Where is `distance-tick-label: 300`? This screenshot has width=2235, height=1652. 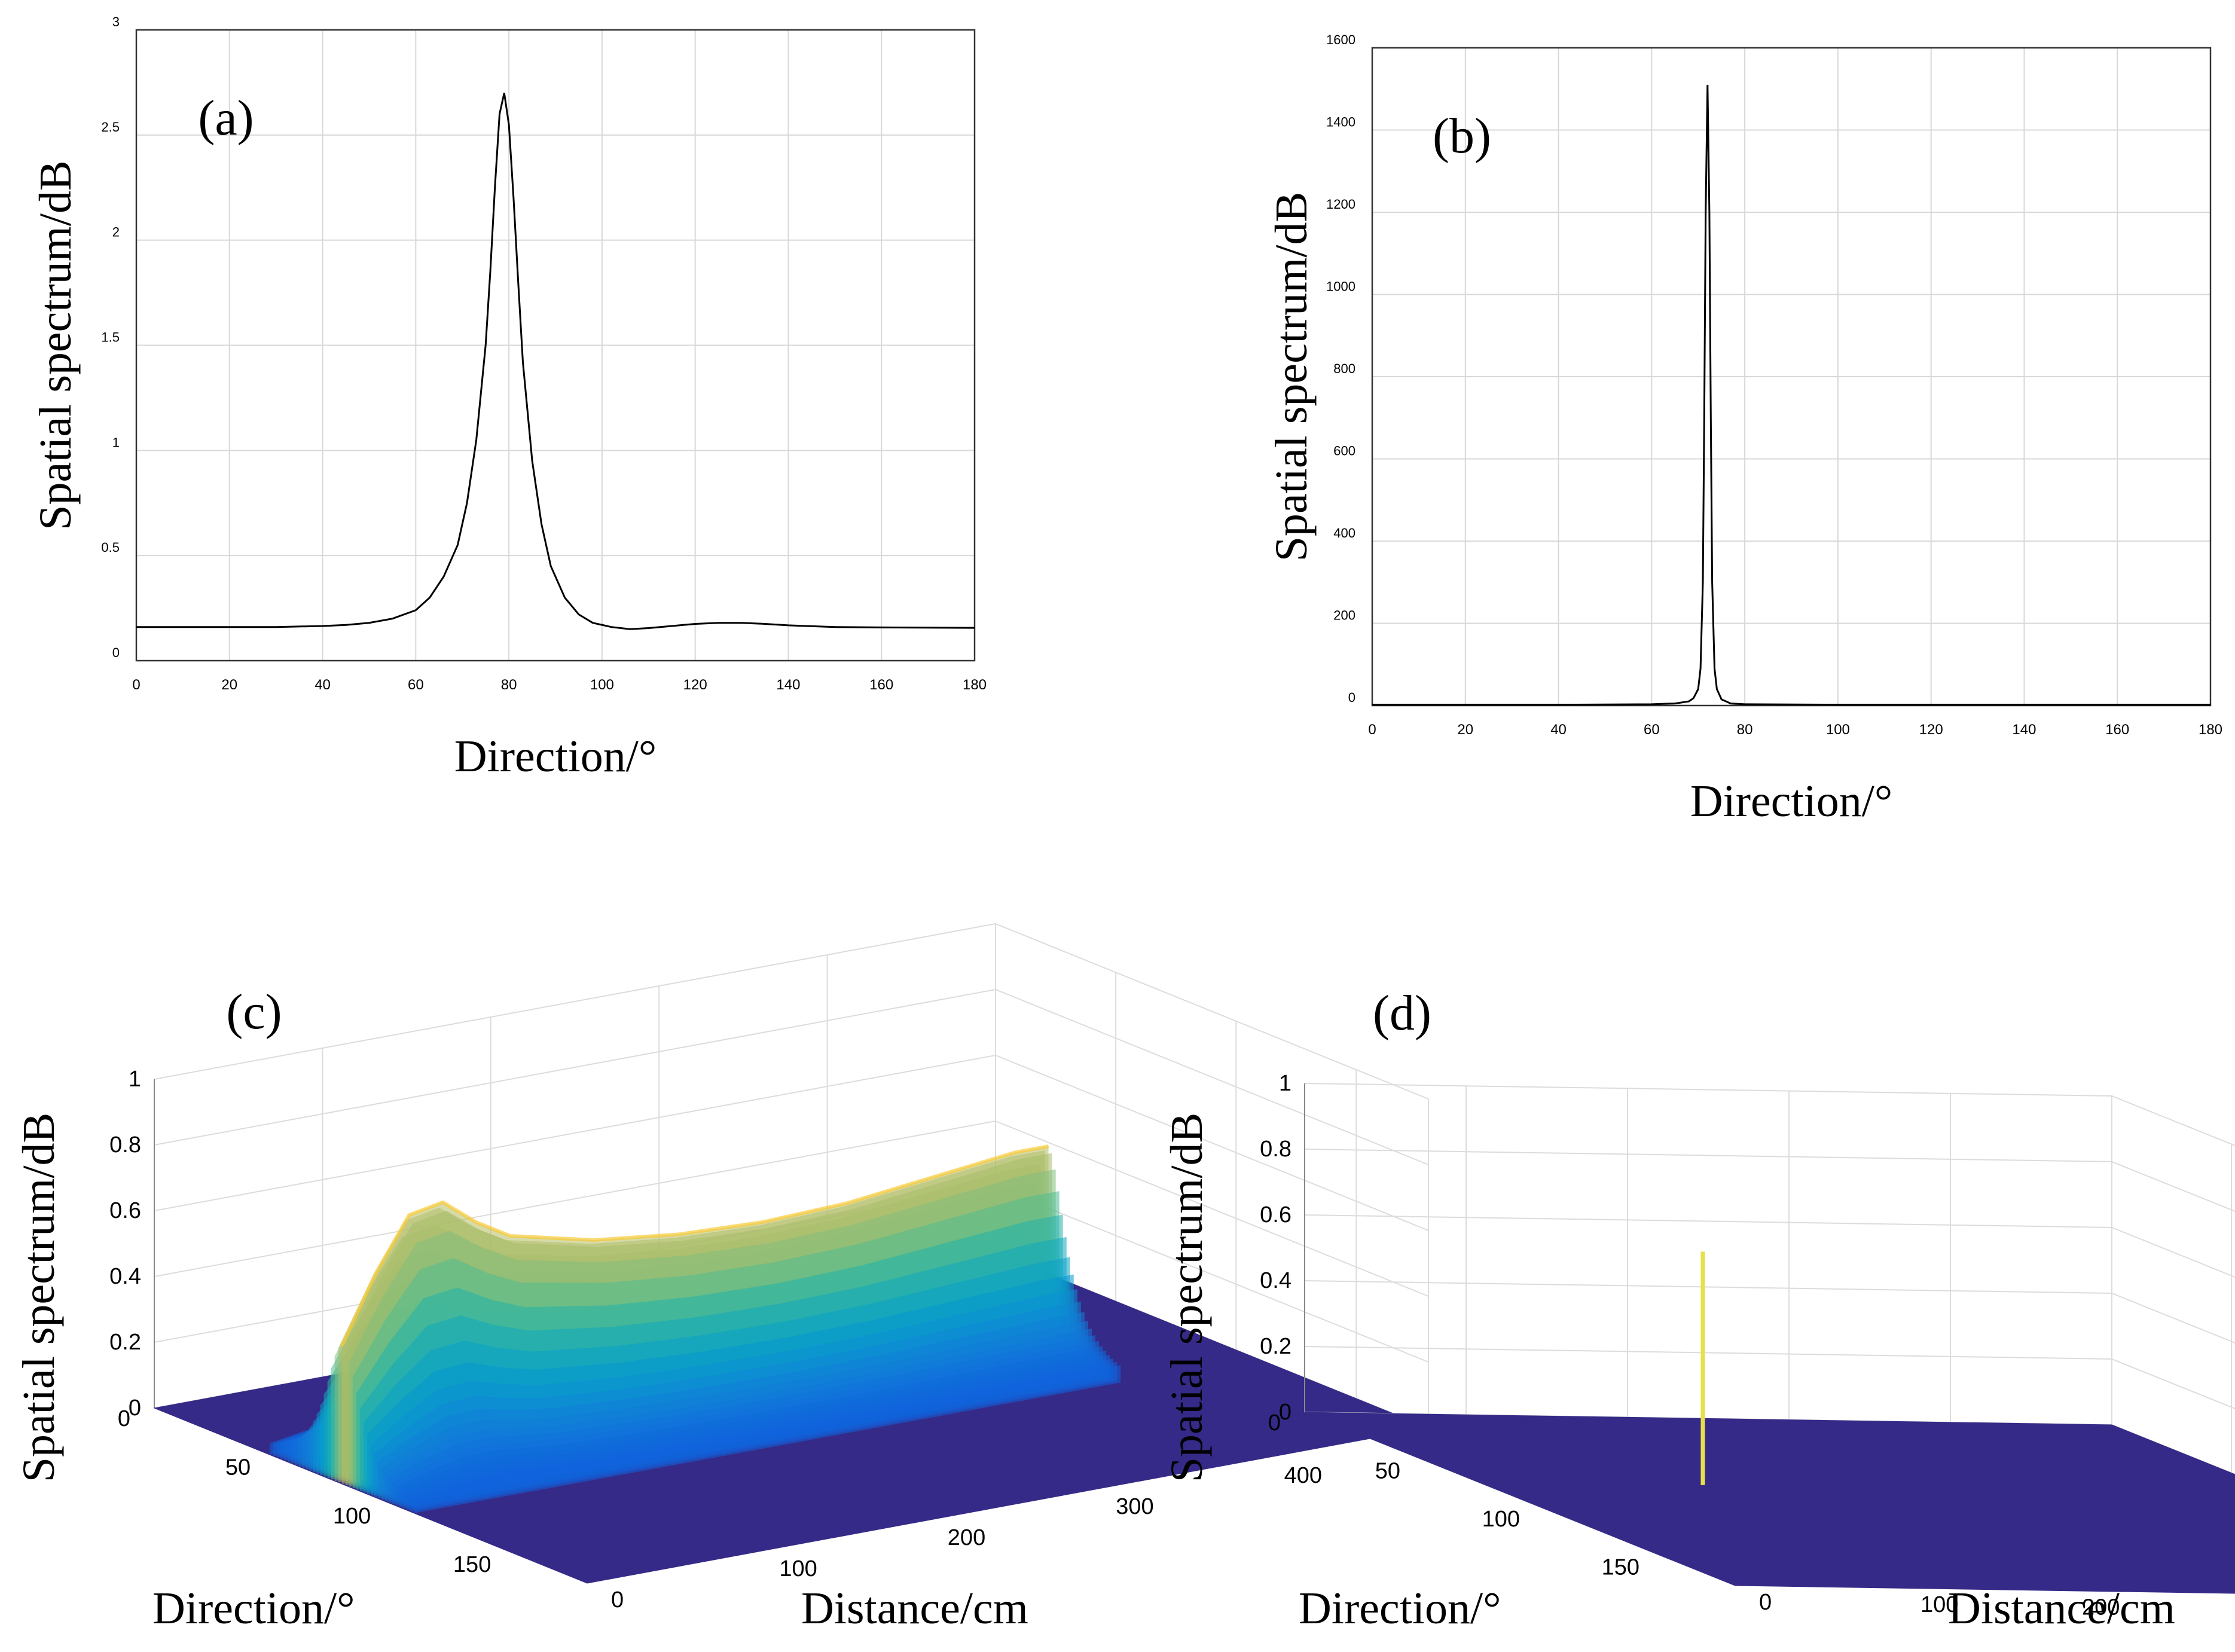
distance-tick-label: 300 is located at coordinates (1134, 1507).